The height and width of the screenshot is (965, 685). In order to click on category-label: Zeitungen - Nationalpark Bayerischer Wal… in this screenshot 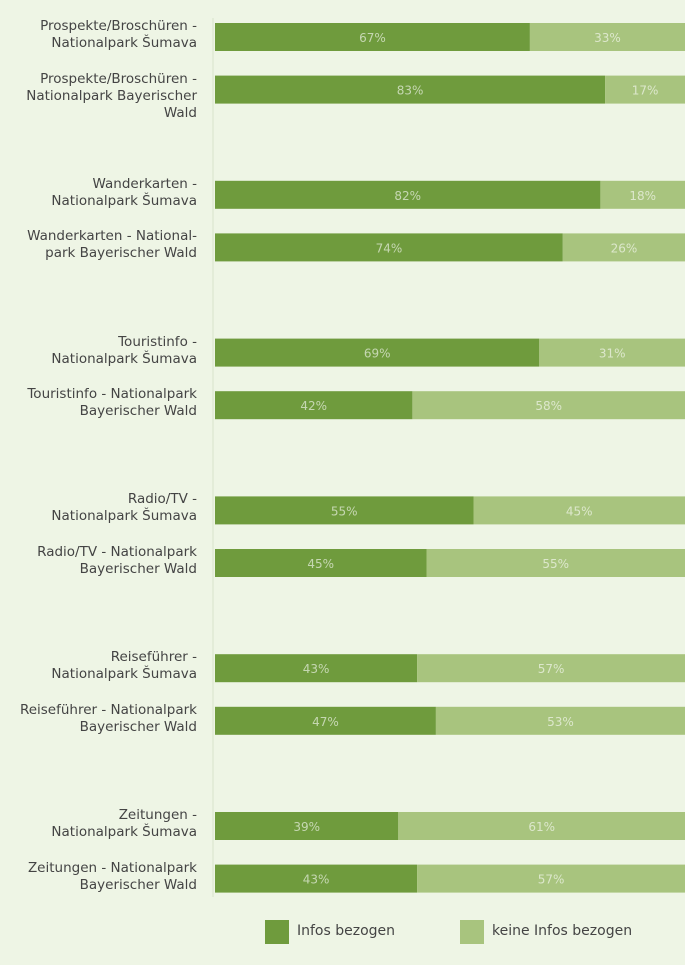, I will do `click(112, 876)`.